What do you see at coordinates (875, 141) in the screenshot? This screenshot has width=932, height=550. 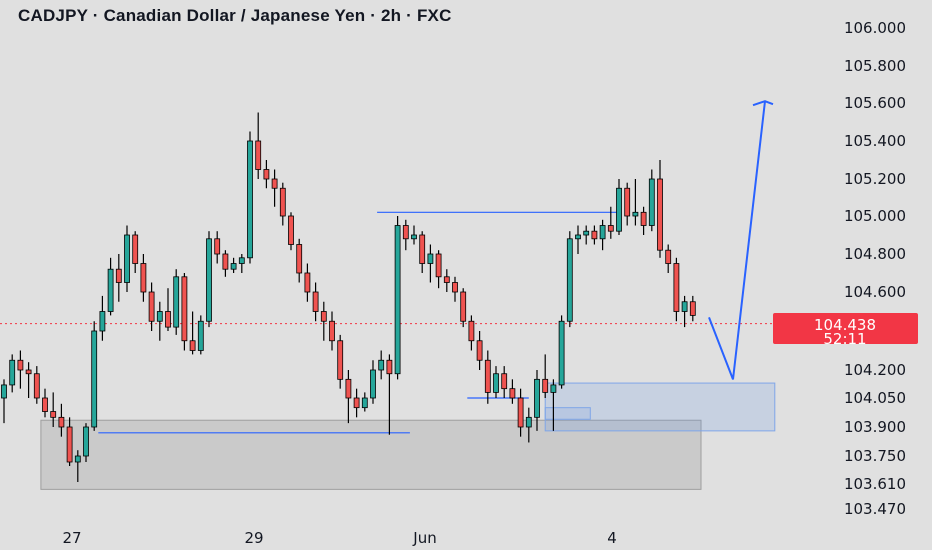 I see `y-tick-label: 105.400` at bounding box center [875, 141].